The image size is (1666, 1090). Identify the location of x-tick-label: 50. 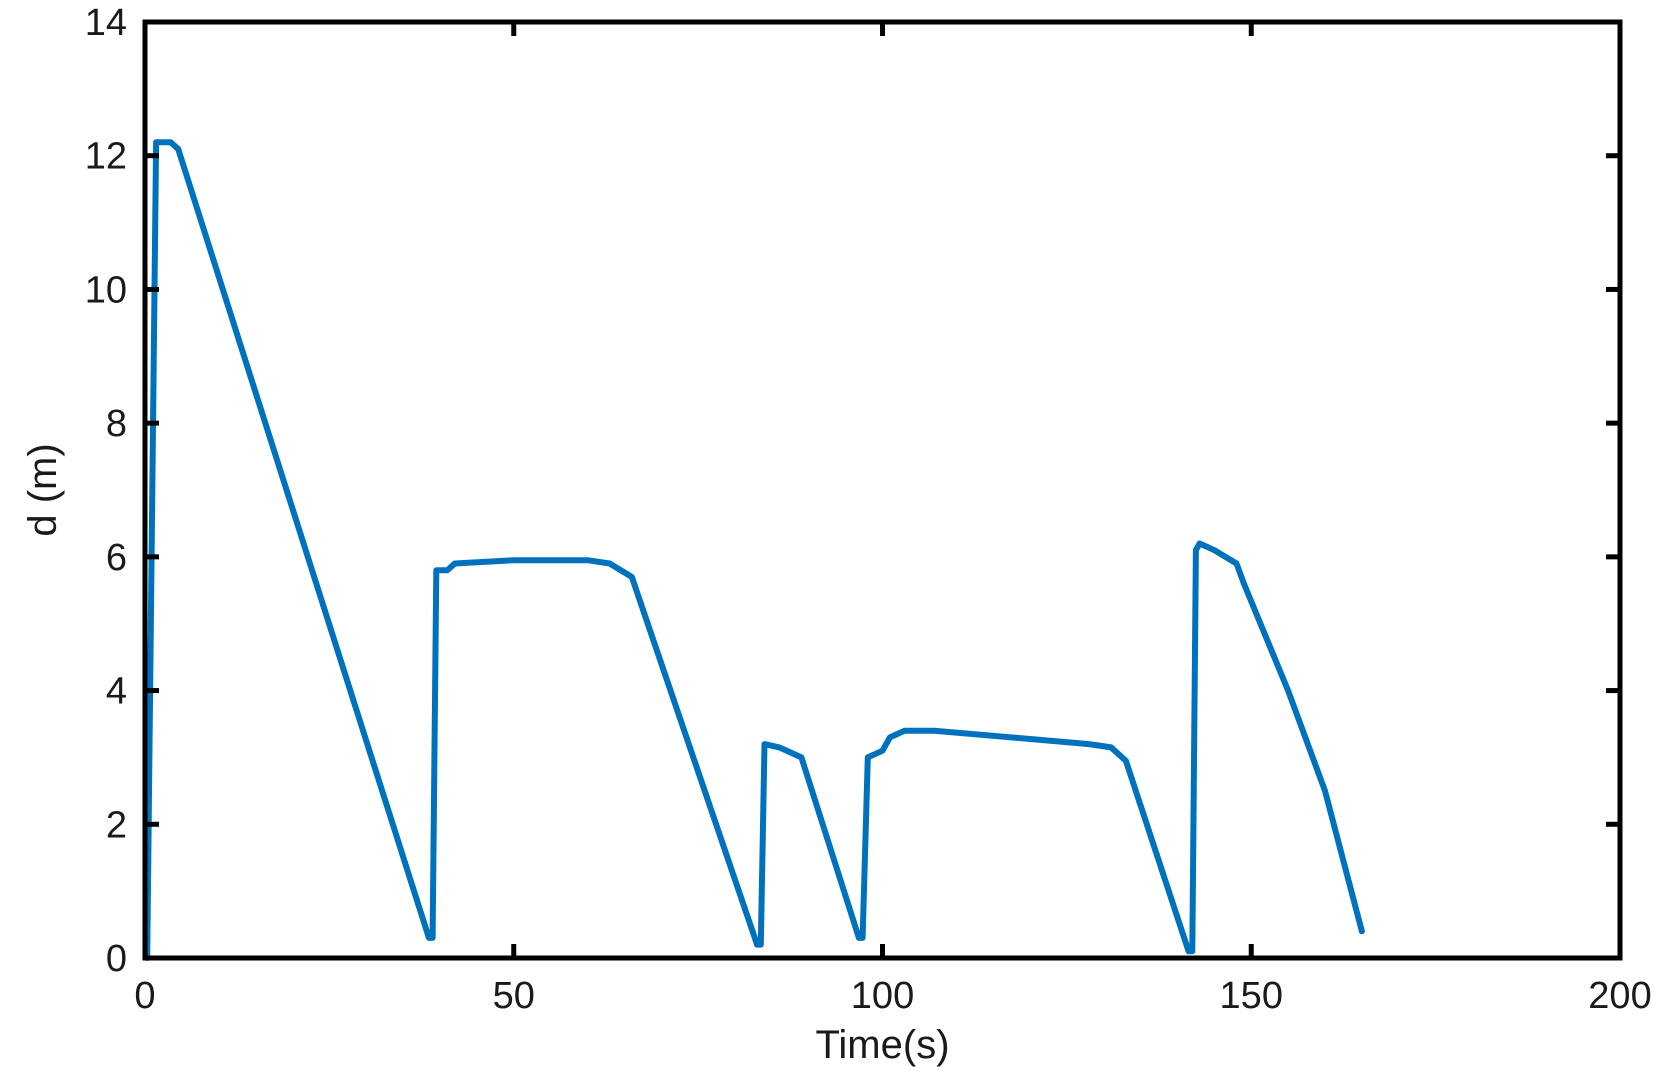
(514, 996).